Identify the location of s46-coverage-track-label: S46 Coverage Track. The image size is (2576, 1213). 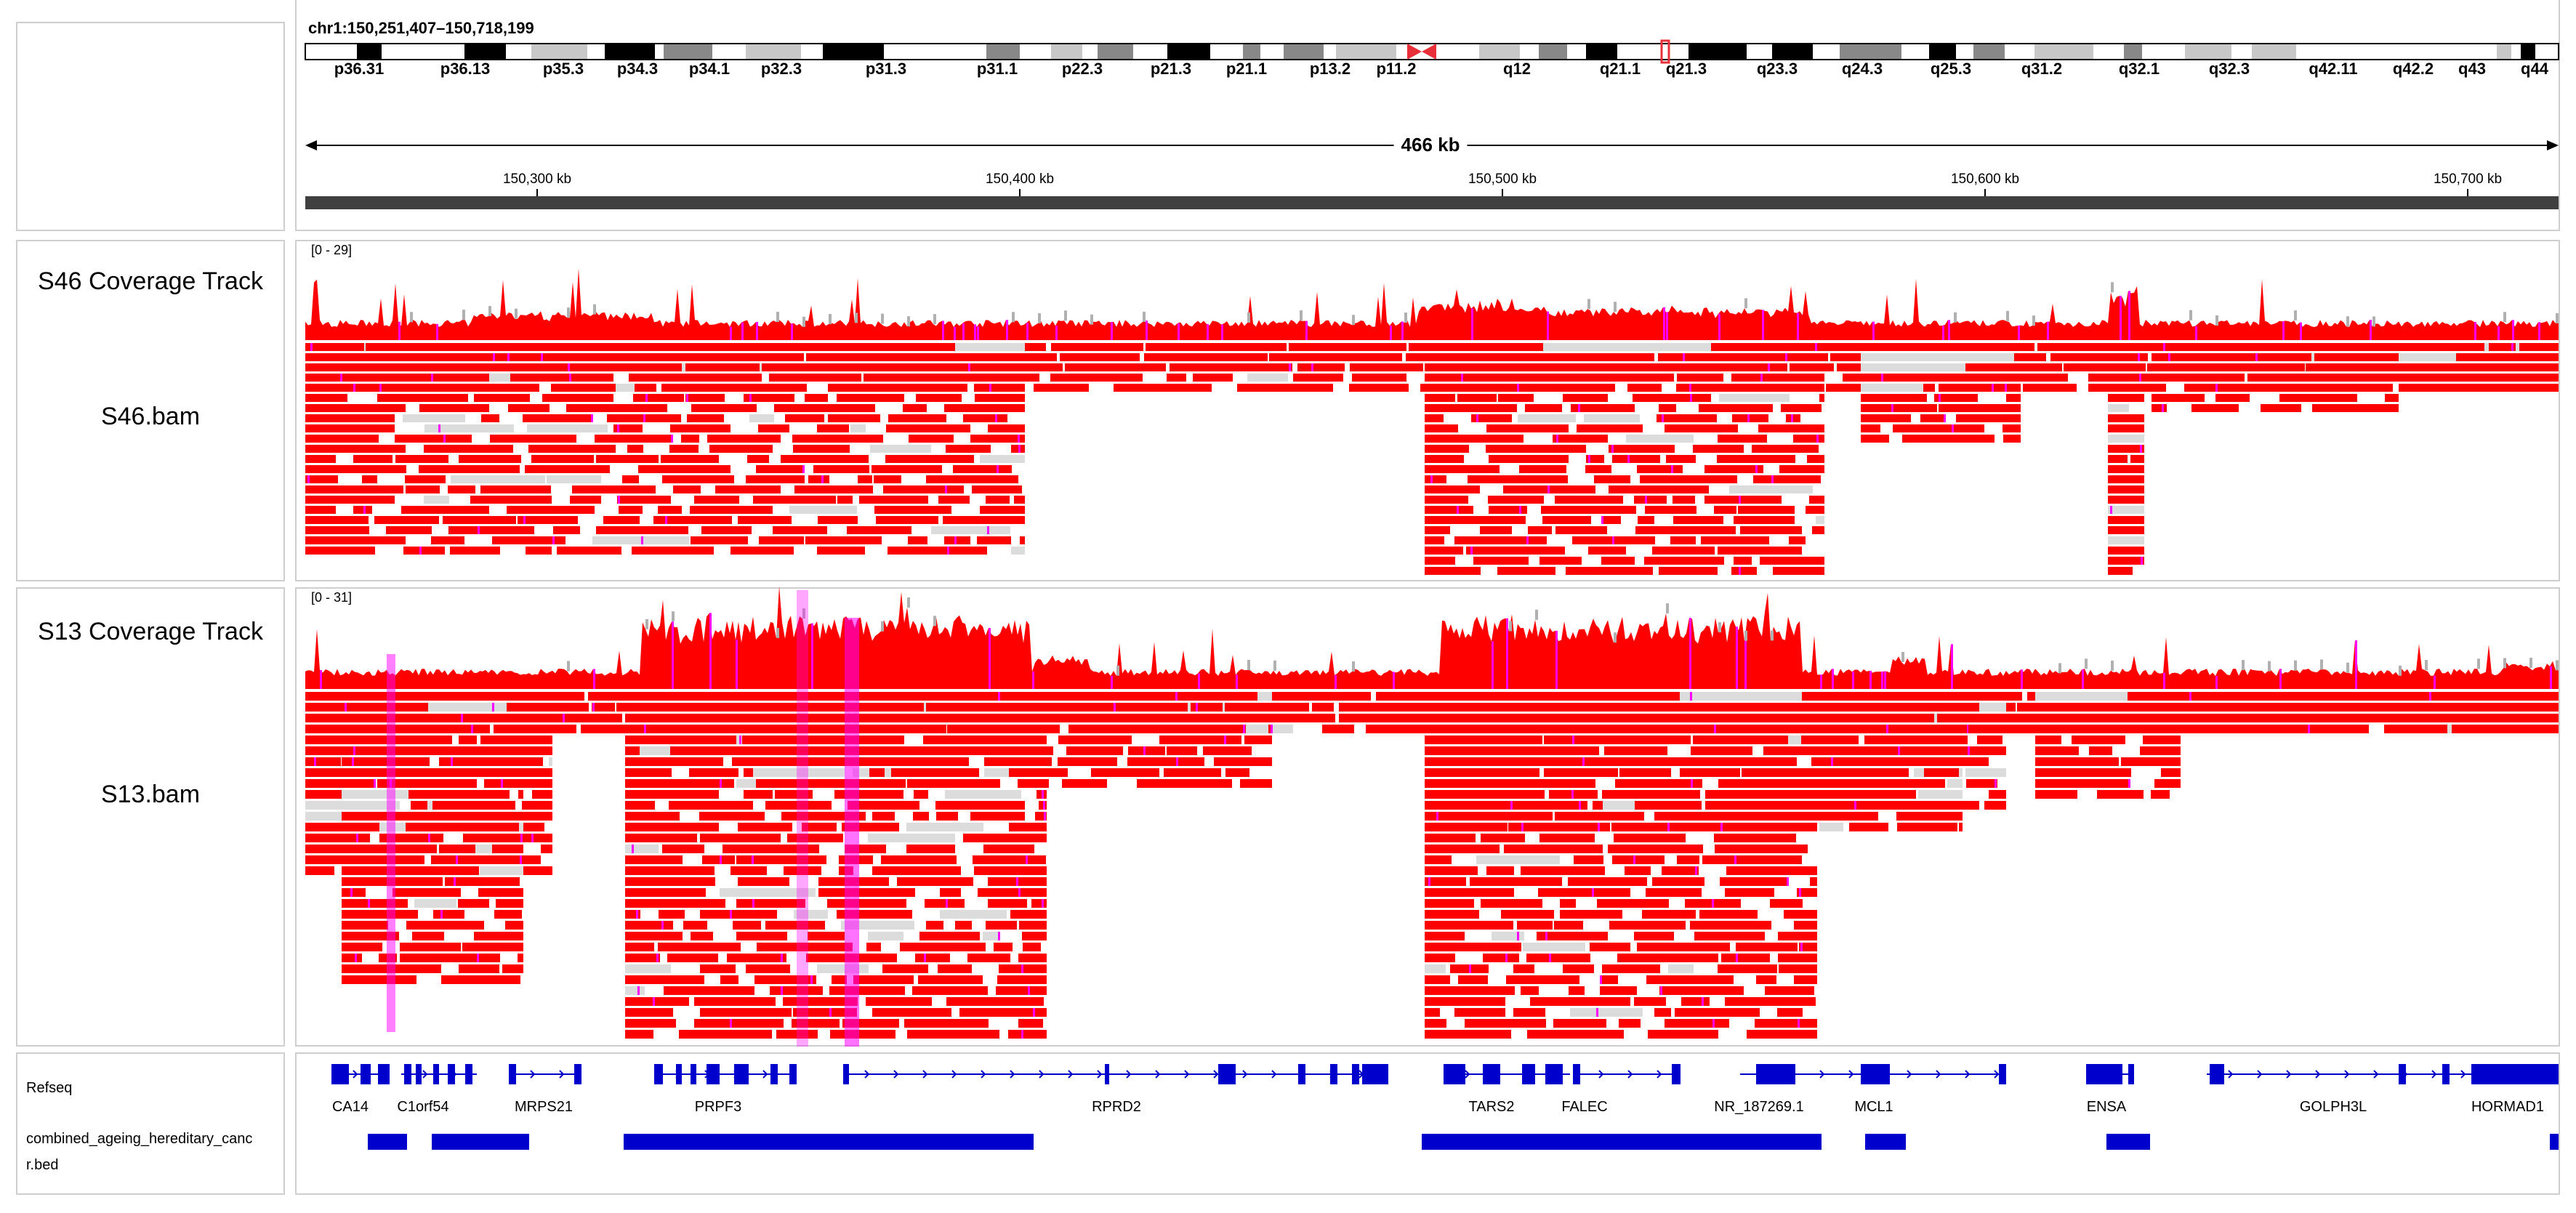
(150, 281).